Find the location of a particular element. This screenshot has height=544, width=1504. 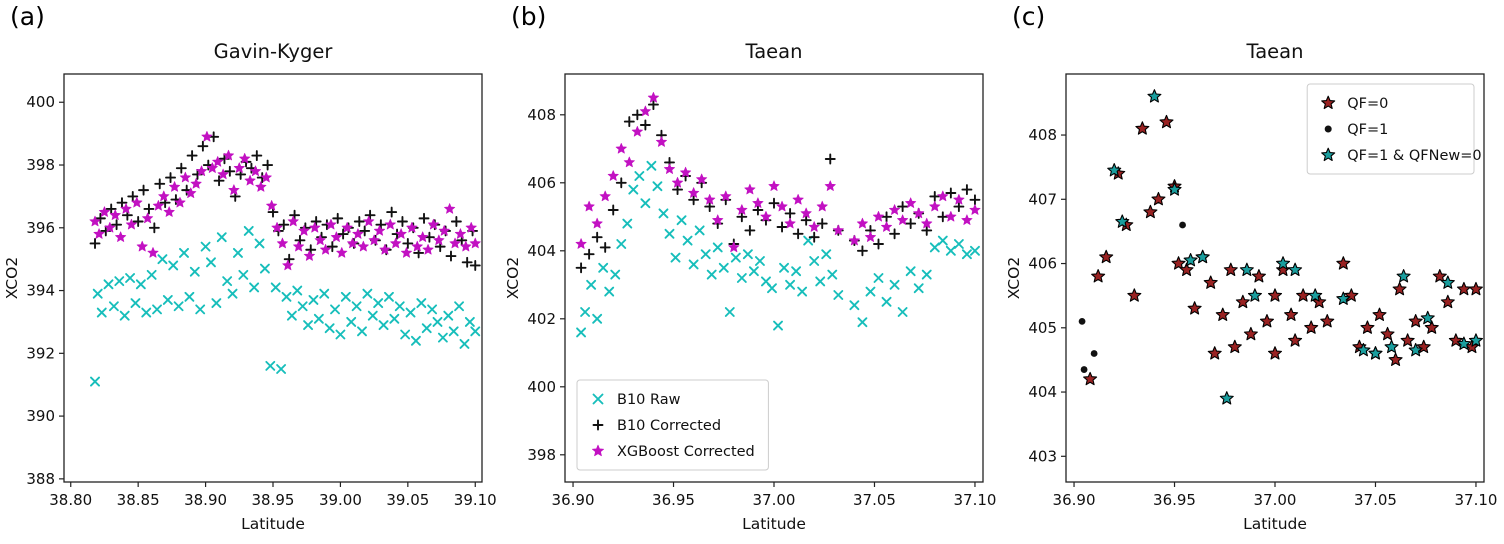

svg-text: 394 is located at coordinates (40, 291).